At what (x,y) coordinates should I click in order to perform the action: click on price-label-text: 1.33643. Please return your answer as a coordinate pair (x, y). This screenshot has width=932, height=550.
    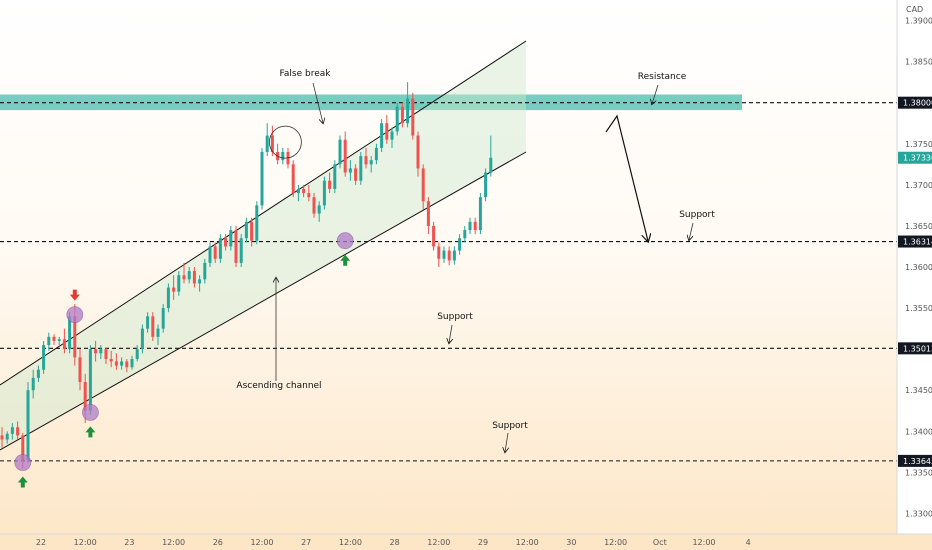
    Looking at the image, I should click on (917, 461).